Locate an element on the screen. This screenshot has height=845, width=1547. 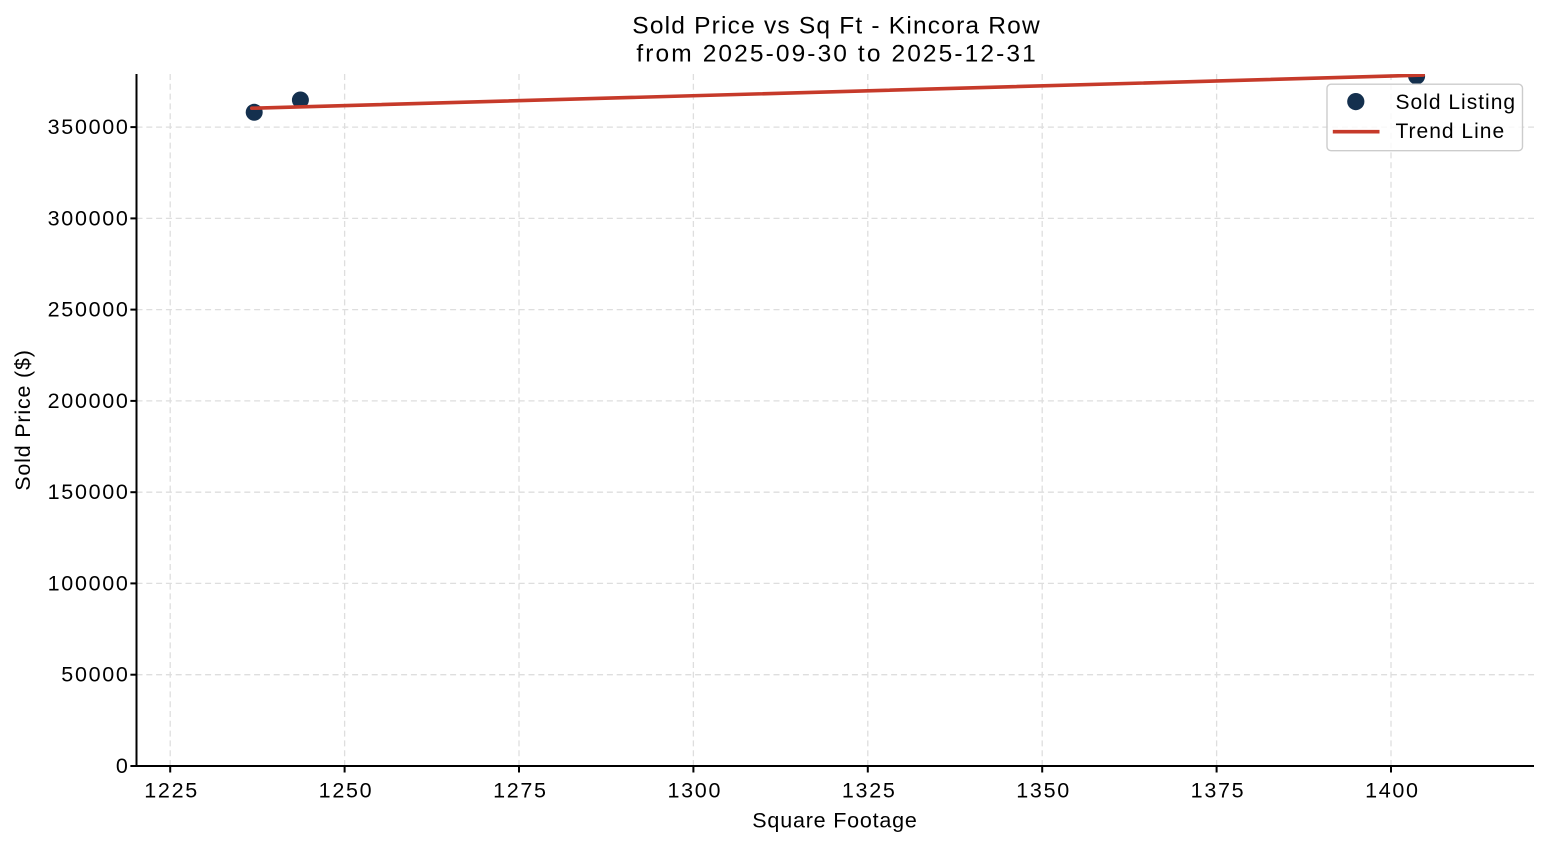
svg-text: 300000 is located at coordinates (89, 218).